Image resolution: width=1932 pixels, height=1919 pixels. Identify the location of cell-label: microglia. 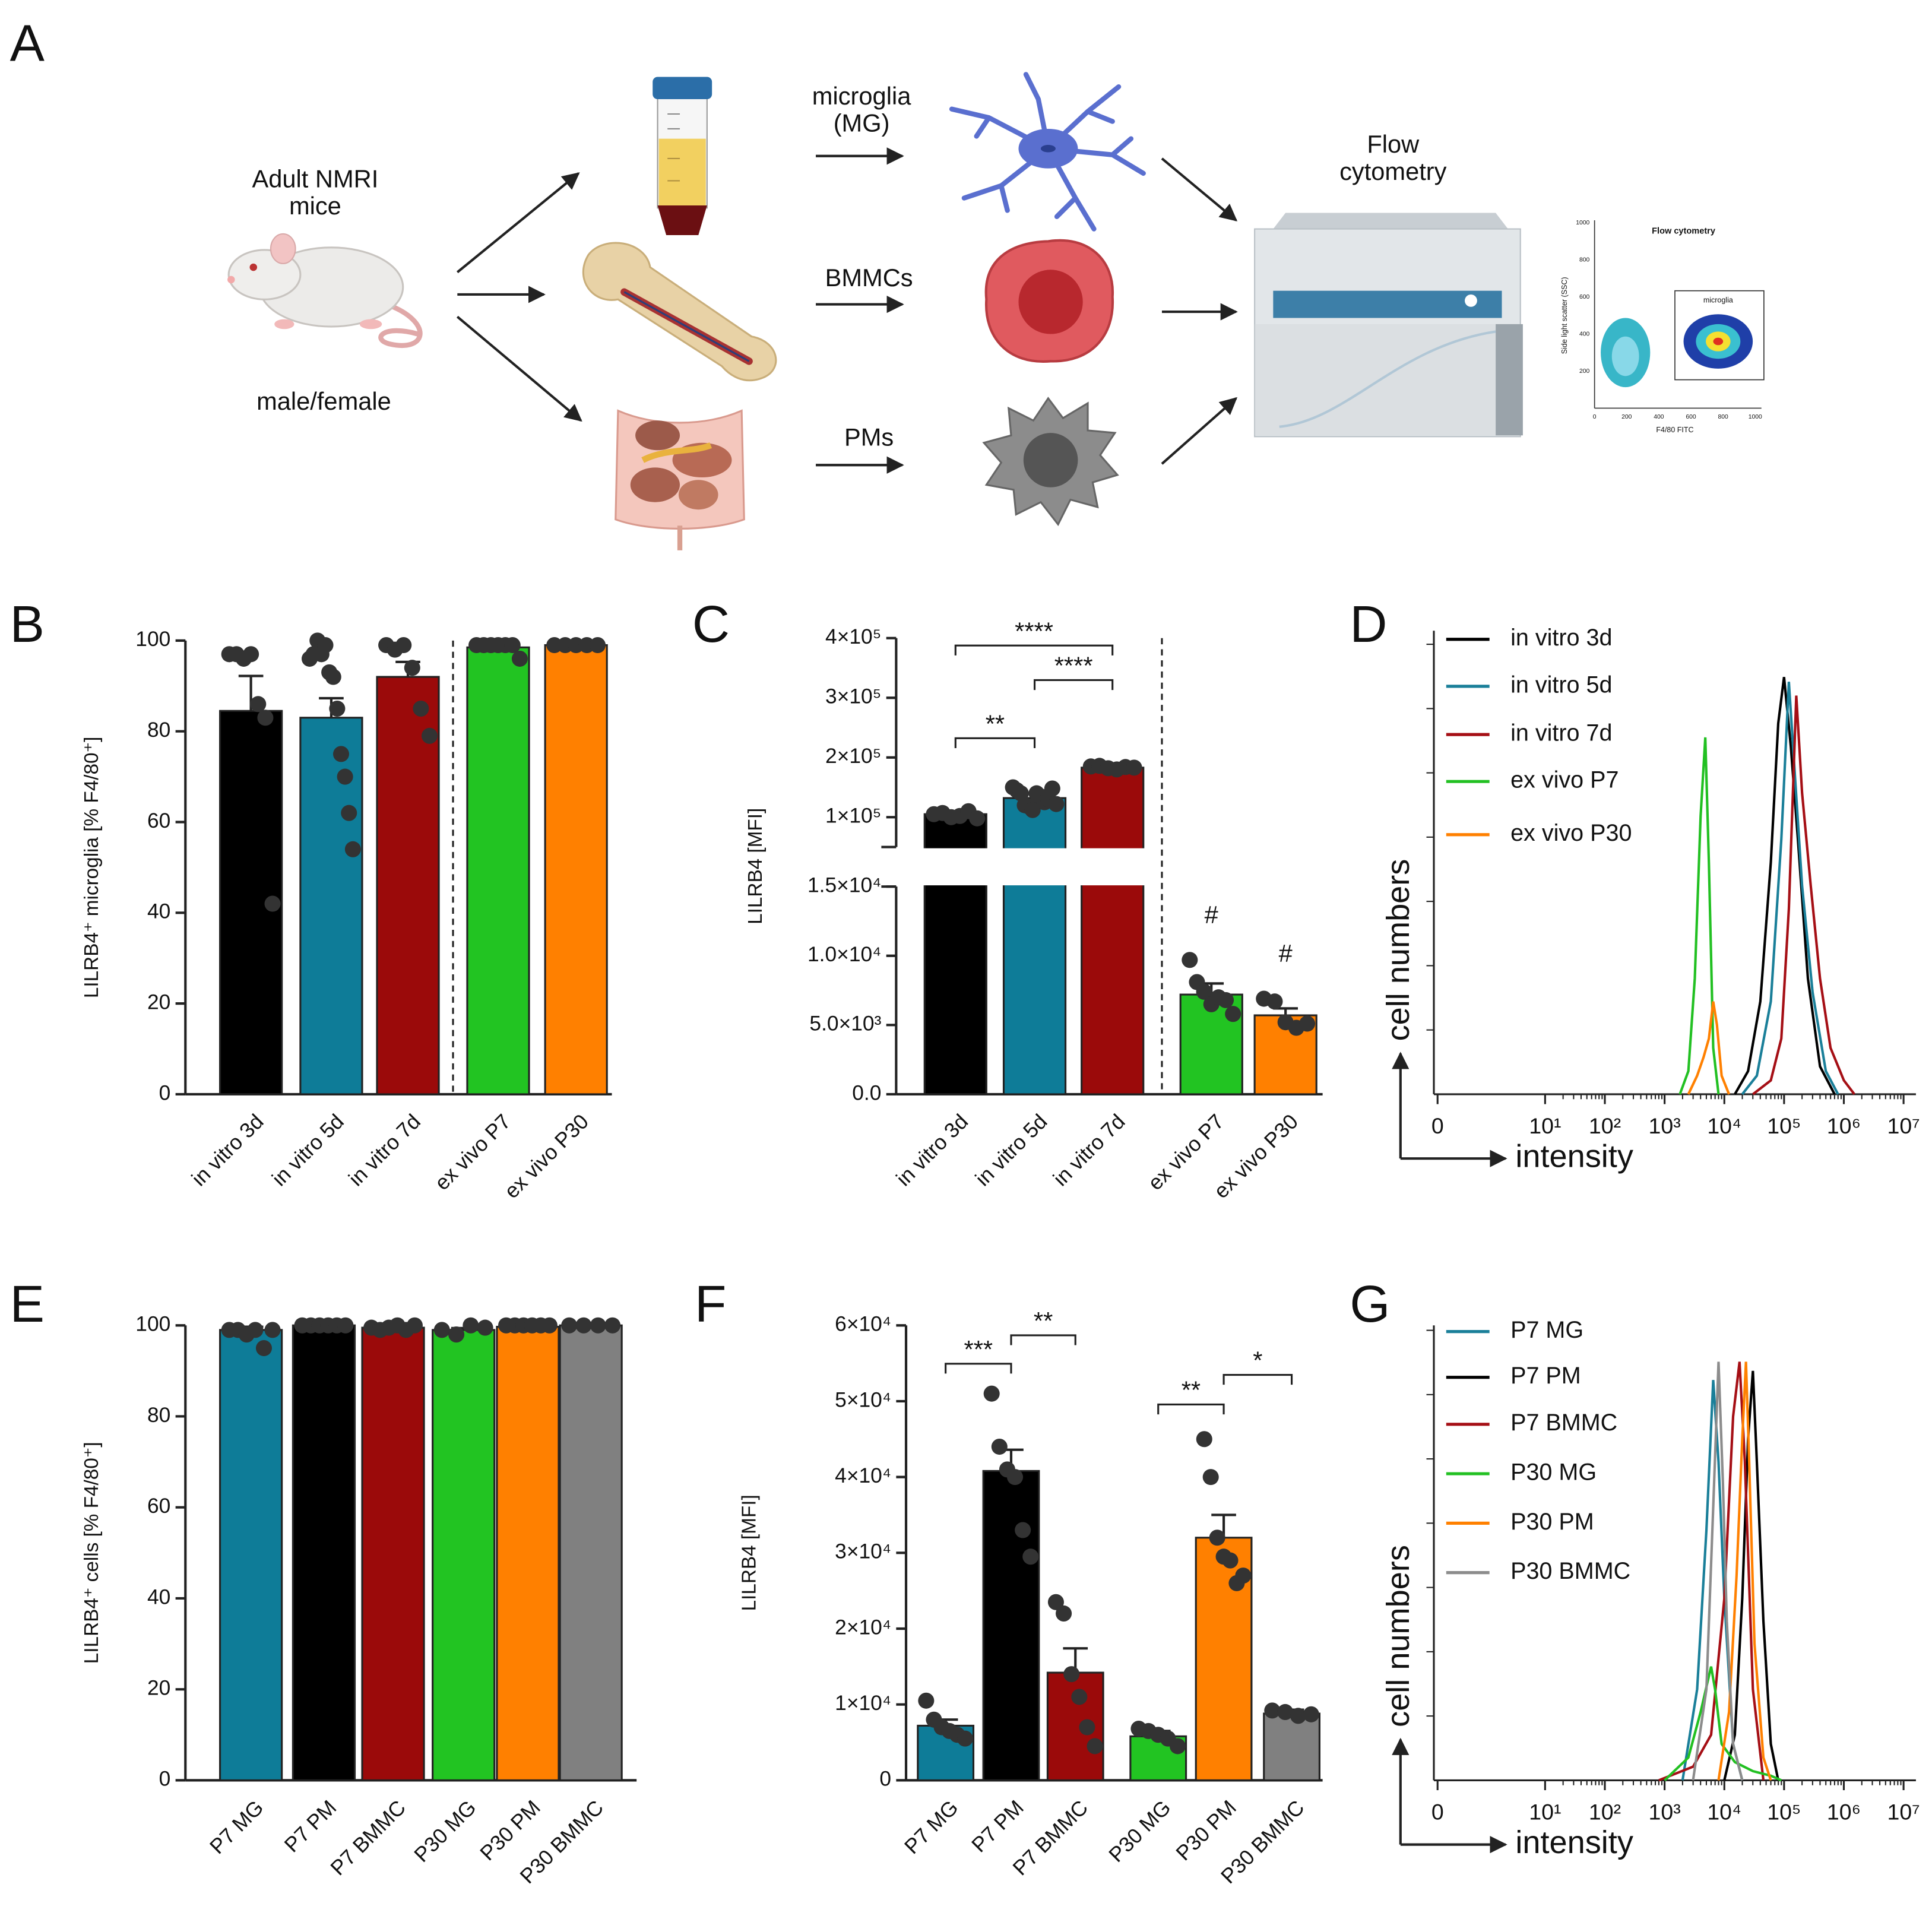
(862, 96).